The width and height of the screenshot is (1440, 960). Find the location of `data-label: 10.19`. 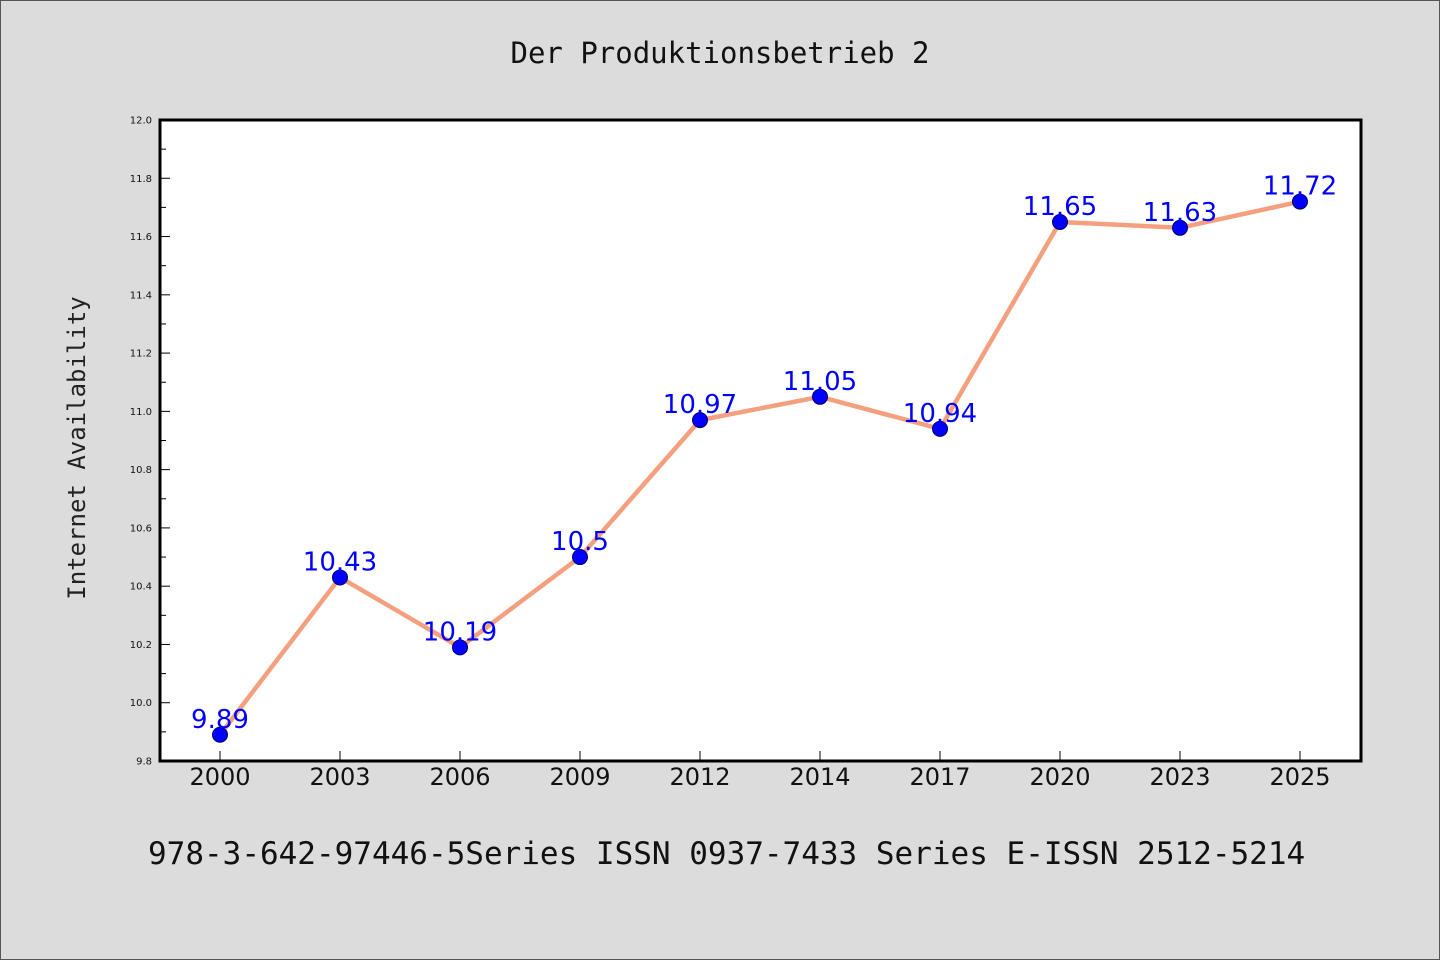

data-label: 10.19 is located at coordinates (460, 632).